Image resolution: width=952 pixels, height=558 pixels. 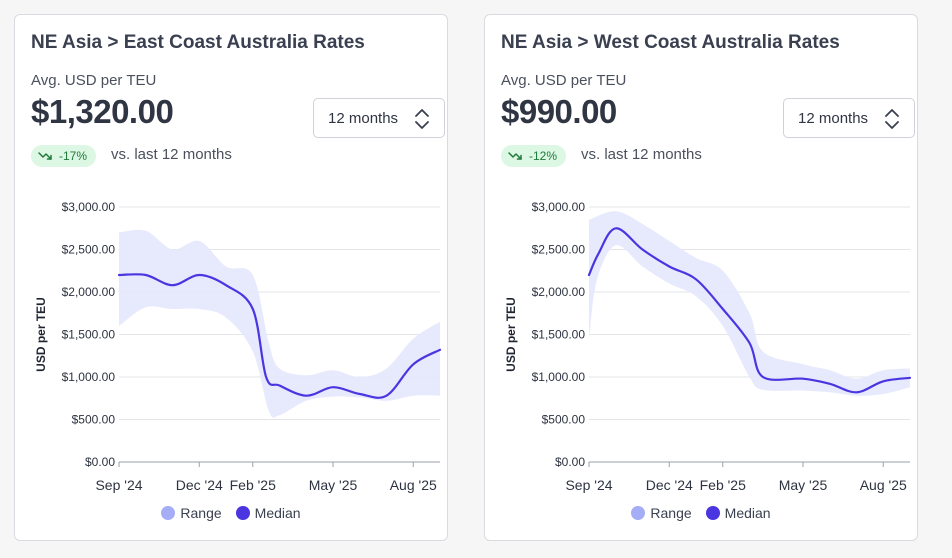 What do you see at coordinates (559, 111) in the screenshot?
I see `average-rate-value: $990.00` at bounding box center [559, 111].